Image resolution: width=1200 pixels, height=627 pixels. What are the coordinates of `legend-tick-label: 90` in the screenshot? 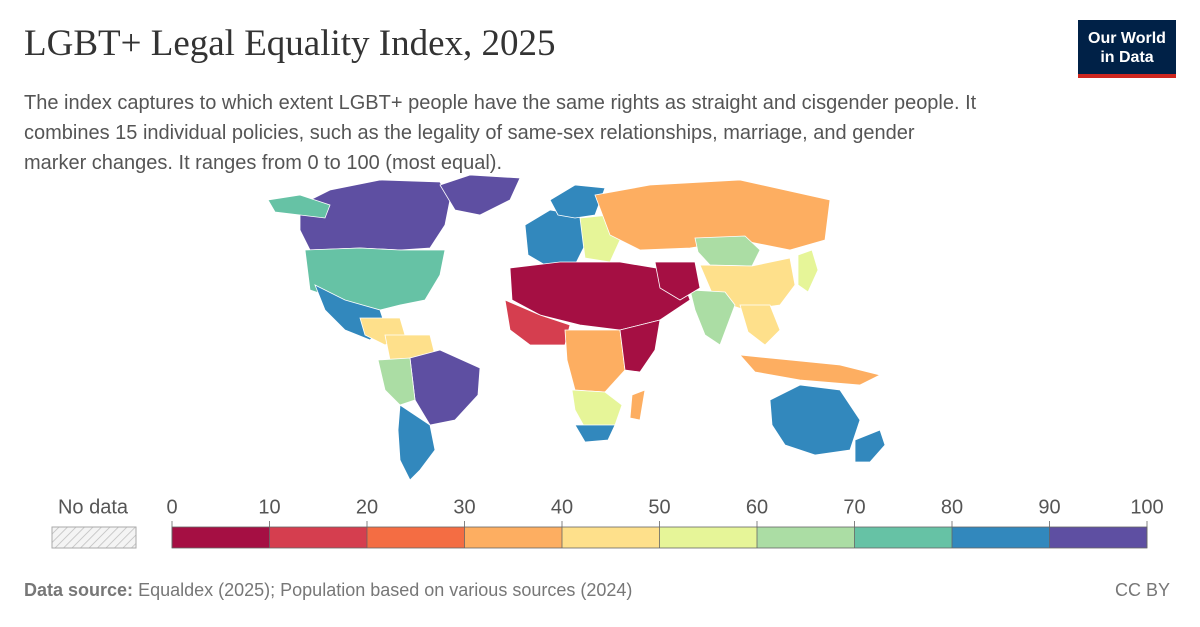 It's located at (1049, 507).